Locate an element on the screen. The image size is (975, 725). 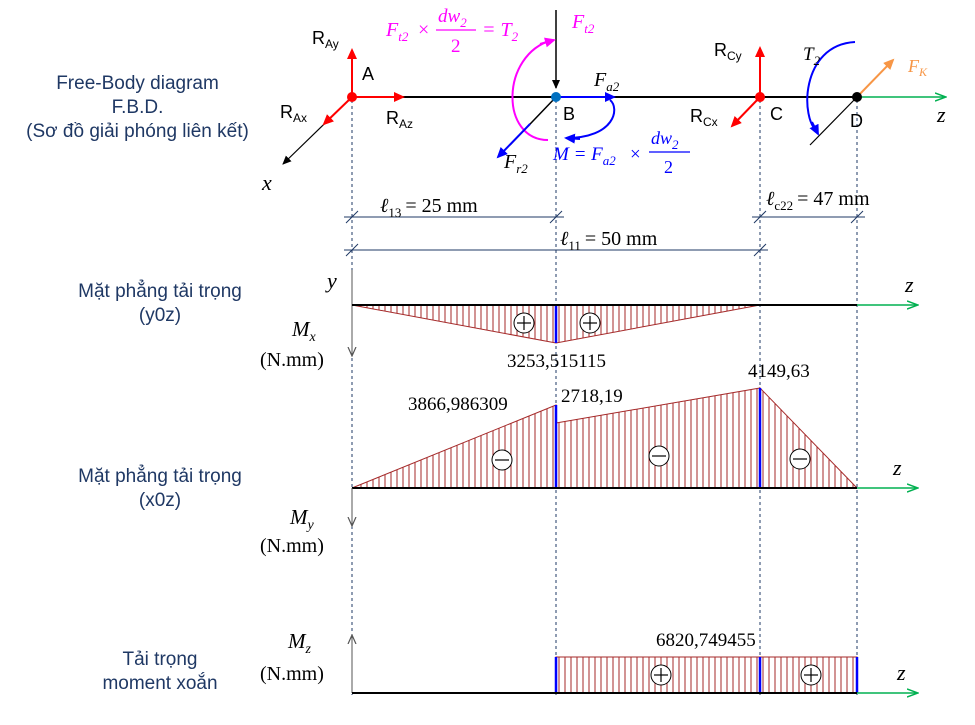
m-moment-arc-blue is located at coordinates (590, 119).